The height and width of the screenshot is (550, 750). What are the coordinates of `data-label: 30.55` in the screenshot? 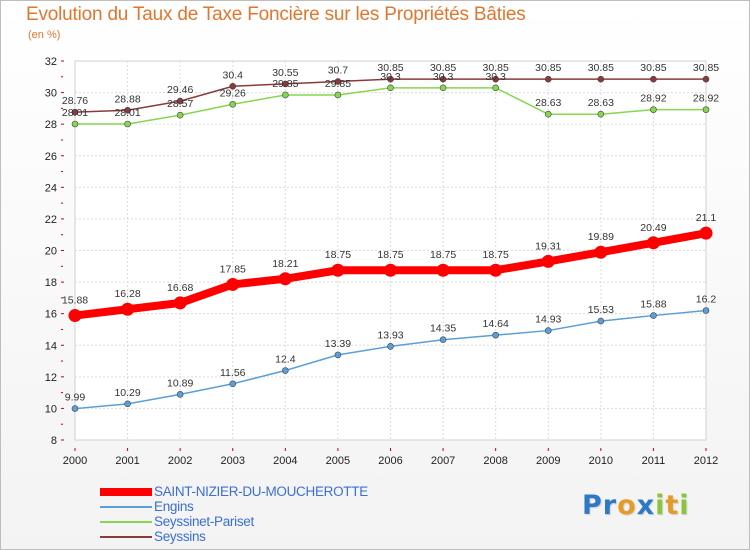 It's located at (285, 73).